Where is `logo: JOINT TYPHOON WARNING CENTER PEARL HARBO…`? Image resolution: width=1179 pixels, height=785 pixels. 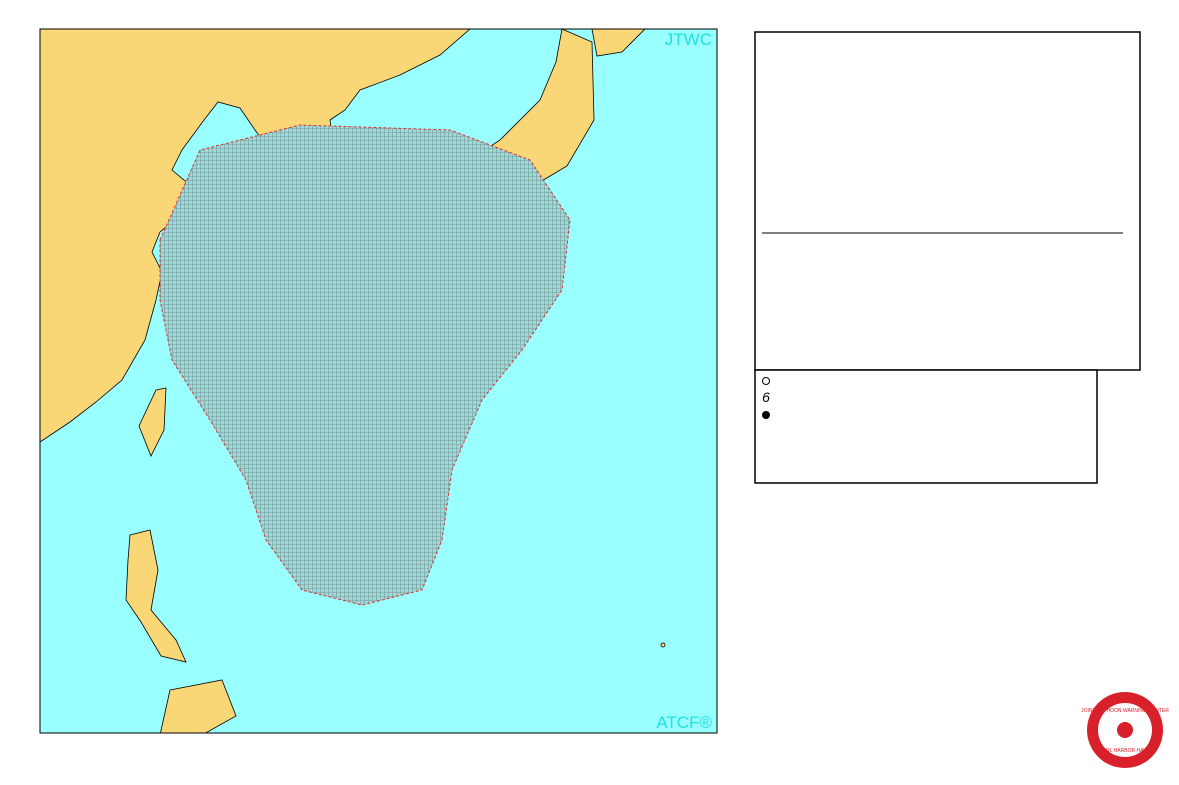
logo: JOINT TYPHOON WARNING CENTER PEARL HARBO… is located at coordinates (1125, 730).